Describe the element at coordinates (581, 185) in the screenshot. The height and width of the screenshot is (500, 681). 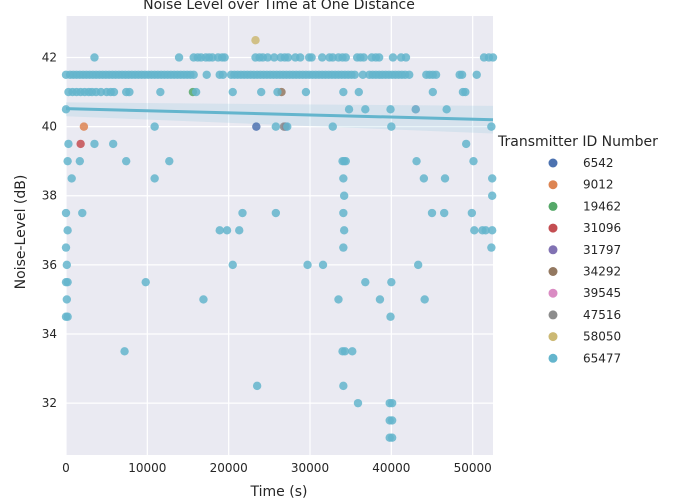
I see `legend-entry: 9012` at that location.